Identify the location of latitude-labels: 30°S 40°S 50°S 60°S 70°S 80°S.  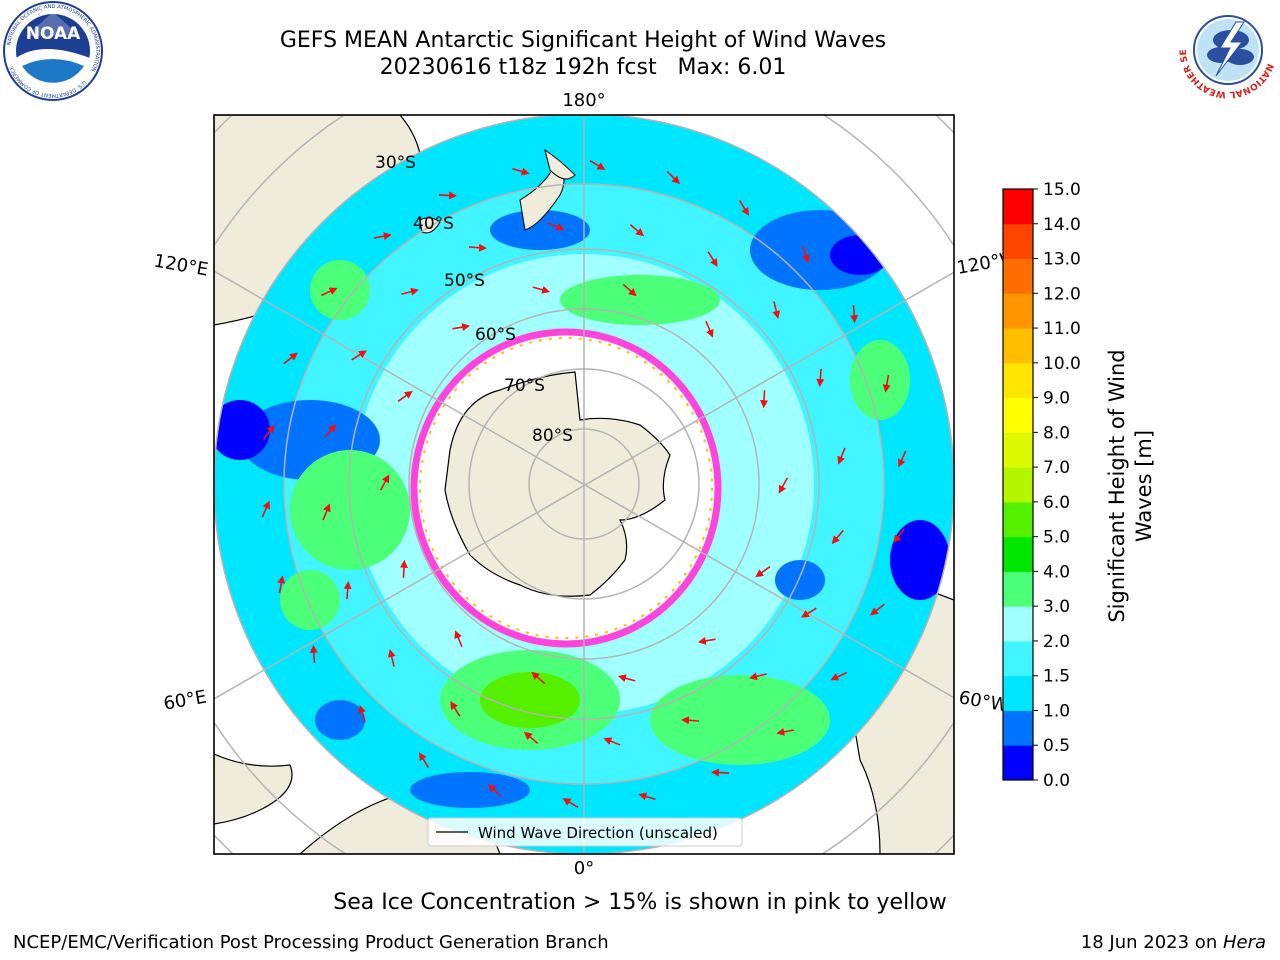
(474, 299).